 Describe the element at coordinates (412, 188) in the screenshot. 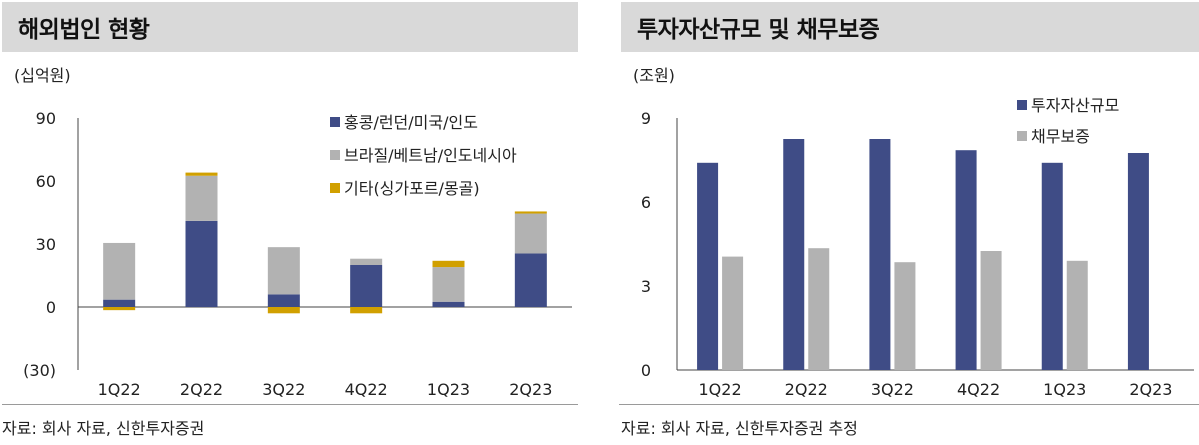

I see `legend-label: 기타(싱가포르/몽골)` at that location.